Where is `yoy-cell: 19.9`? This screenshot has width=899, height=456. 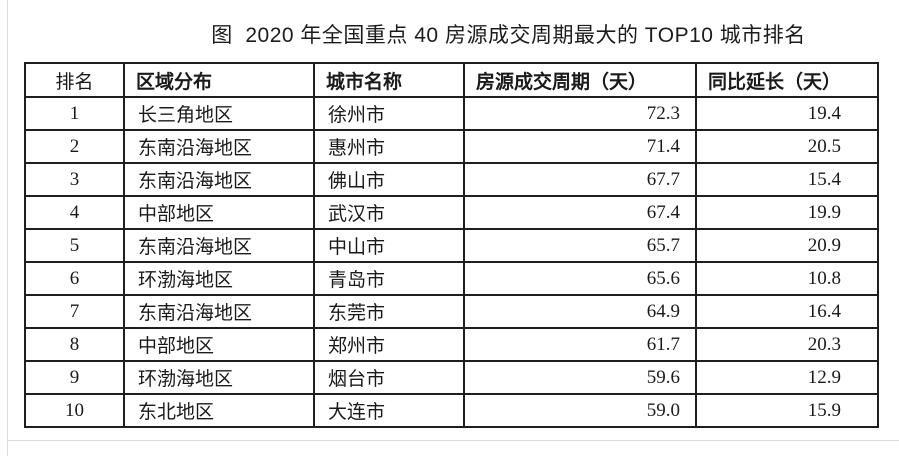 yoy-cell: 19.9 is located at coordinates (787, 212).